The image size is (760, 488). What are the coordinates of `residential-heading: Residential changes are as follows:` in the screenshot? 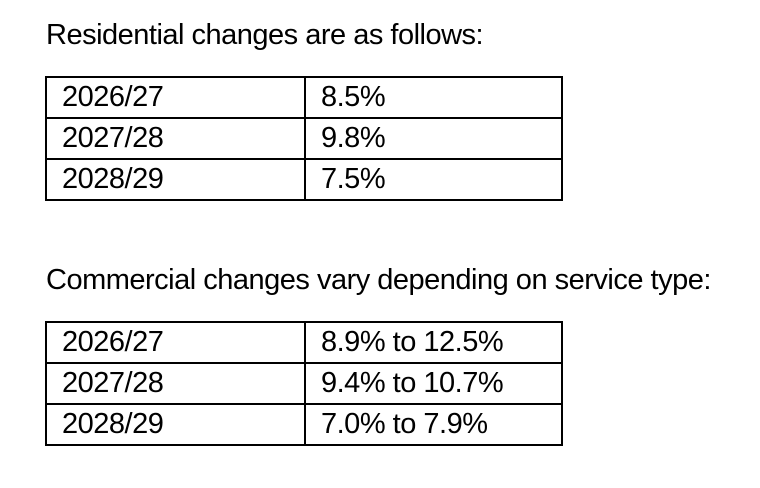 It's located at (265, 35).